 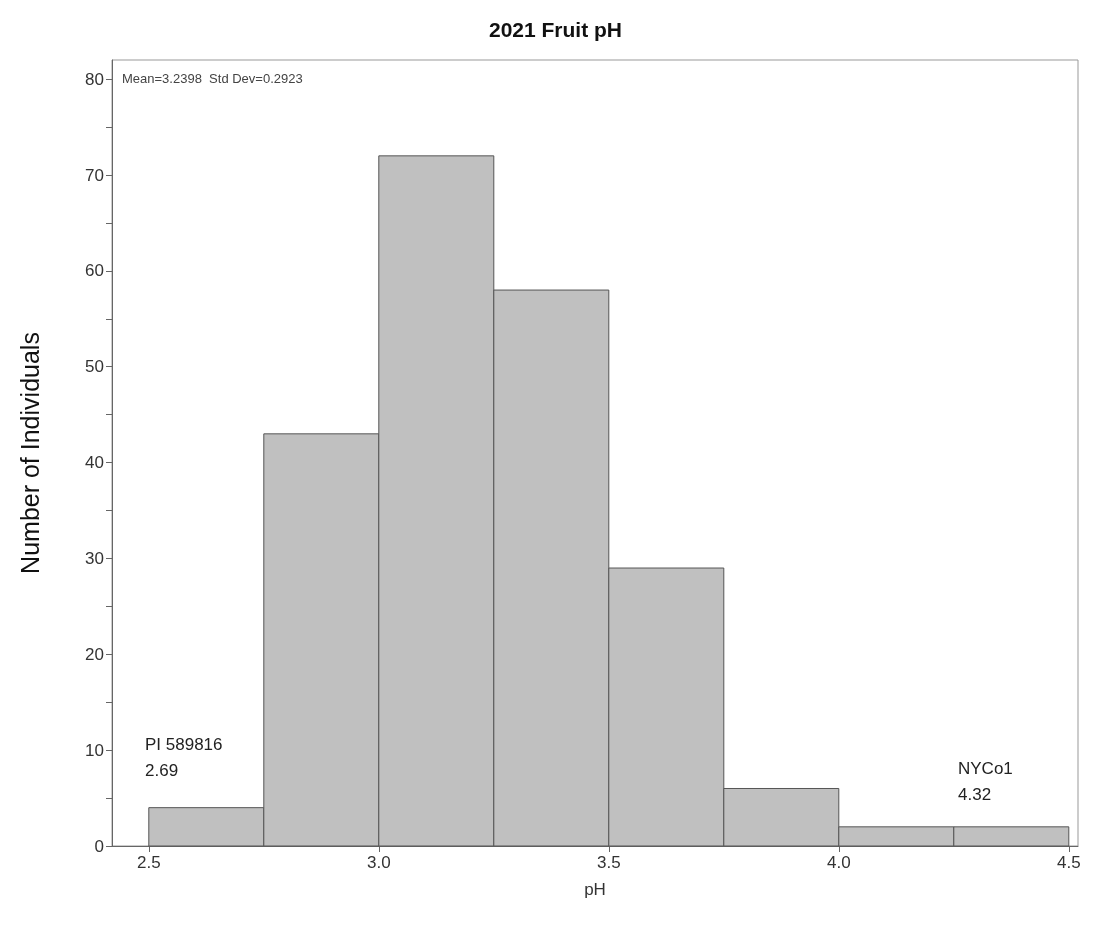 What do you see at coordinates (212, 78) in the screenshot?
I see `annotation: Mean=3.2398 Std Dev=0.2923` at bounding box center [212, 78].